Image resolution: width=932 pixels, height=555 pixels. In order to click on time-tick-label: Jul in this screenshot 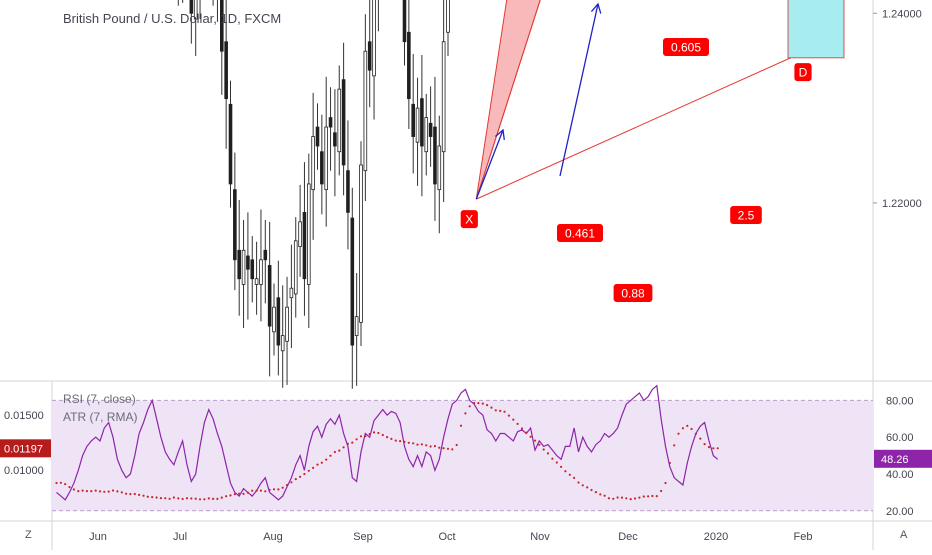, I will do `click(180, 537)`.